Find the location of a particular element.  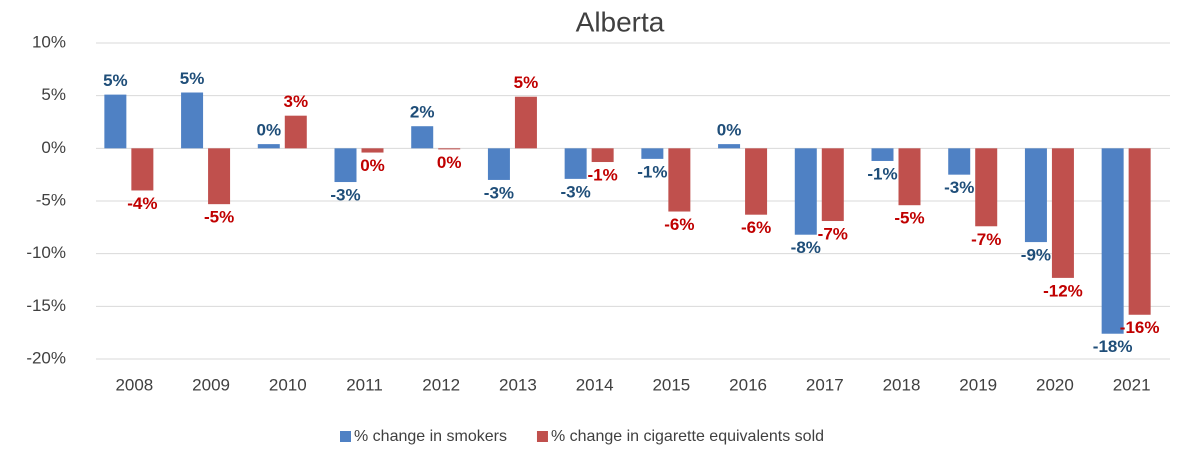

y-tick-label: 10% is located at coordinates (49, 41).